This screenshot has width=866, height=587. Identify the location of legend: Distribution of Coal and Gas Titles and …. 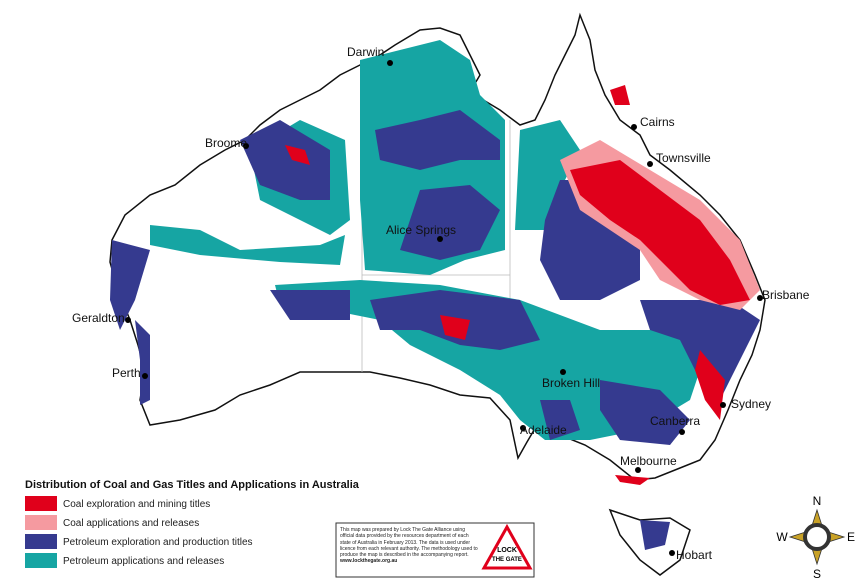
(192, 523).